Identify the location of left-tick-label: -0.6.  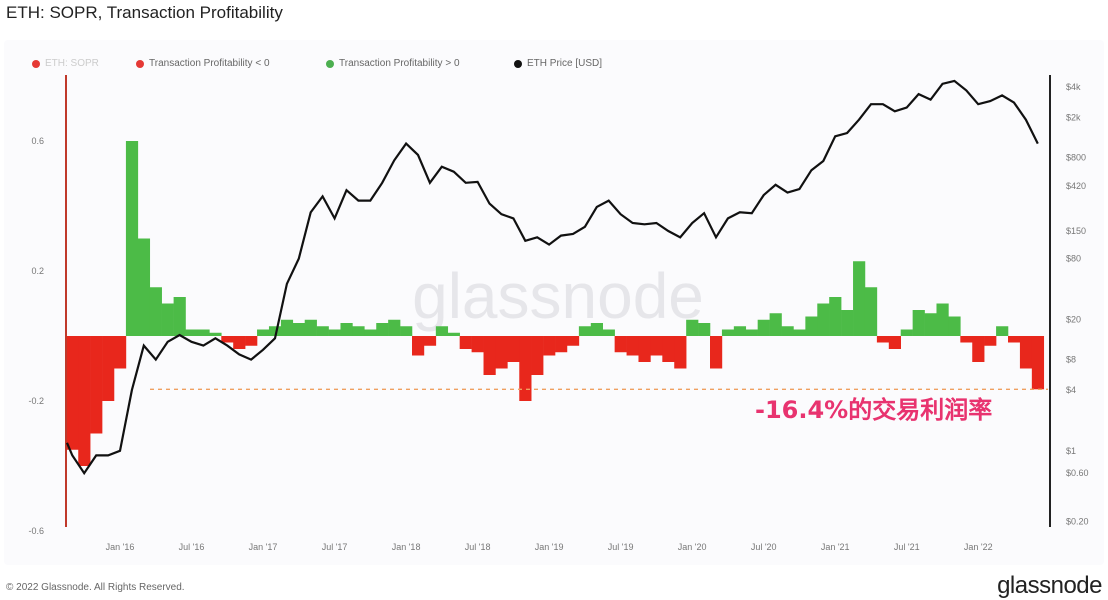
(36, 531).